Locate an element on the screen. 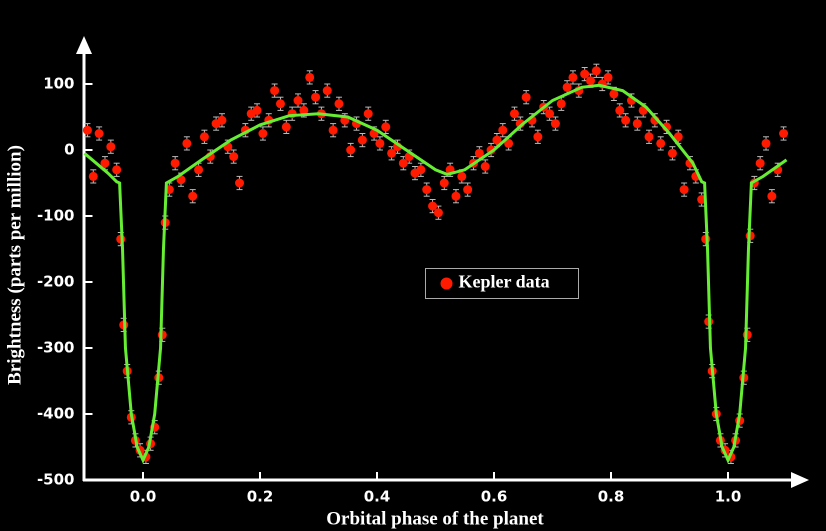 The height and width of the screenshot is (531, 826). y-tick-label: -200 is located at coordinates (56, 282).